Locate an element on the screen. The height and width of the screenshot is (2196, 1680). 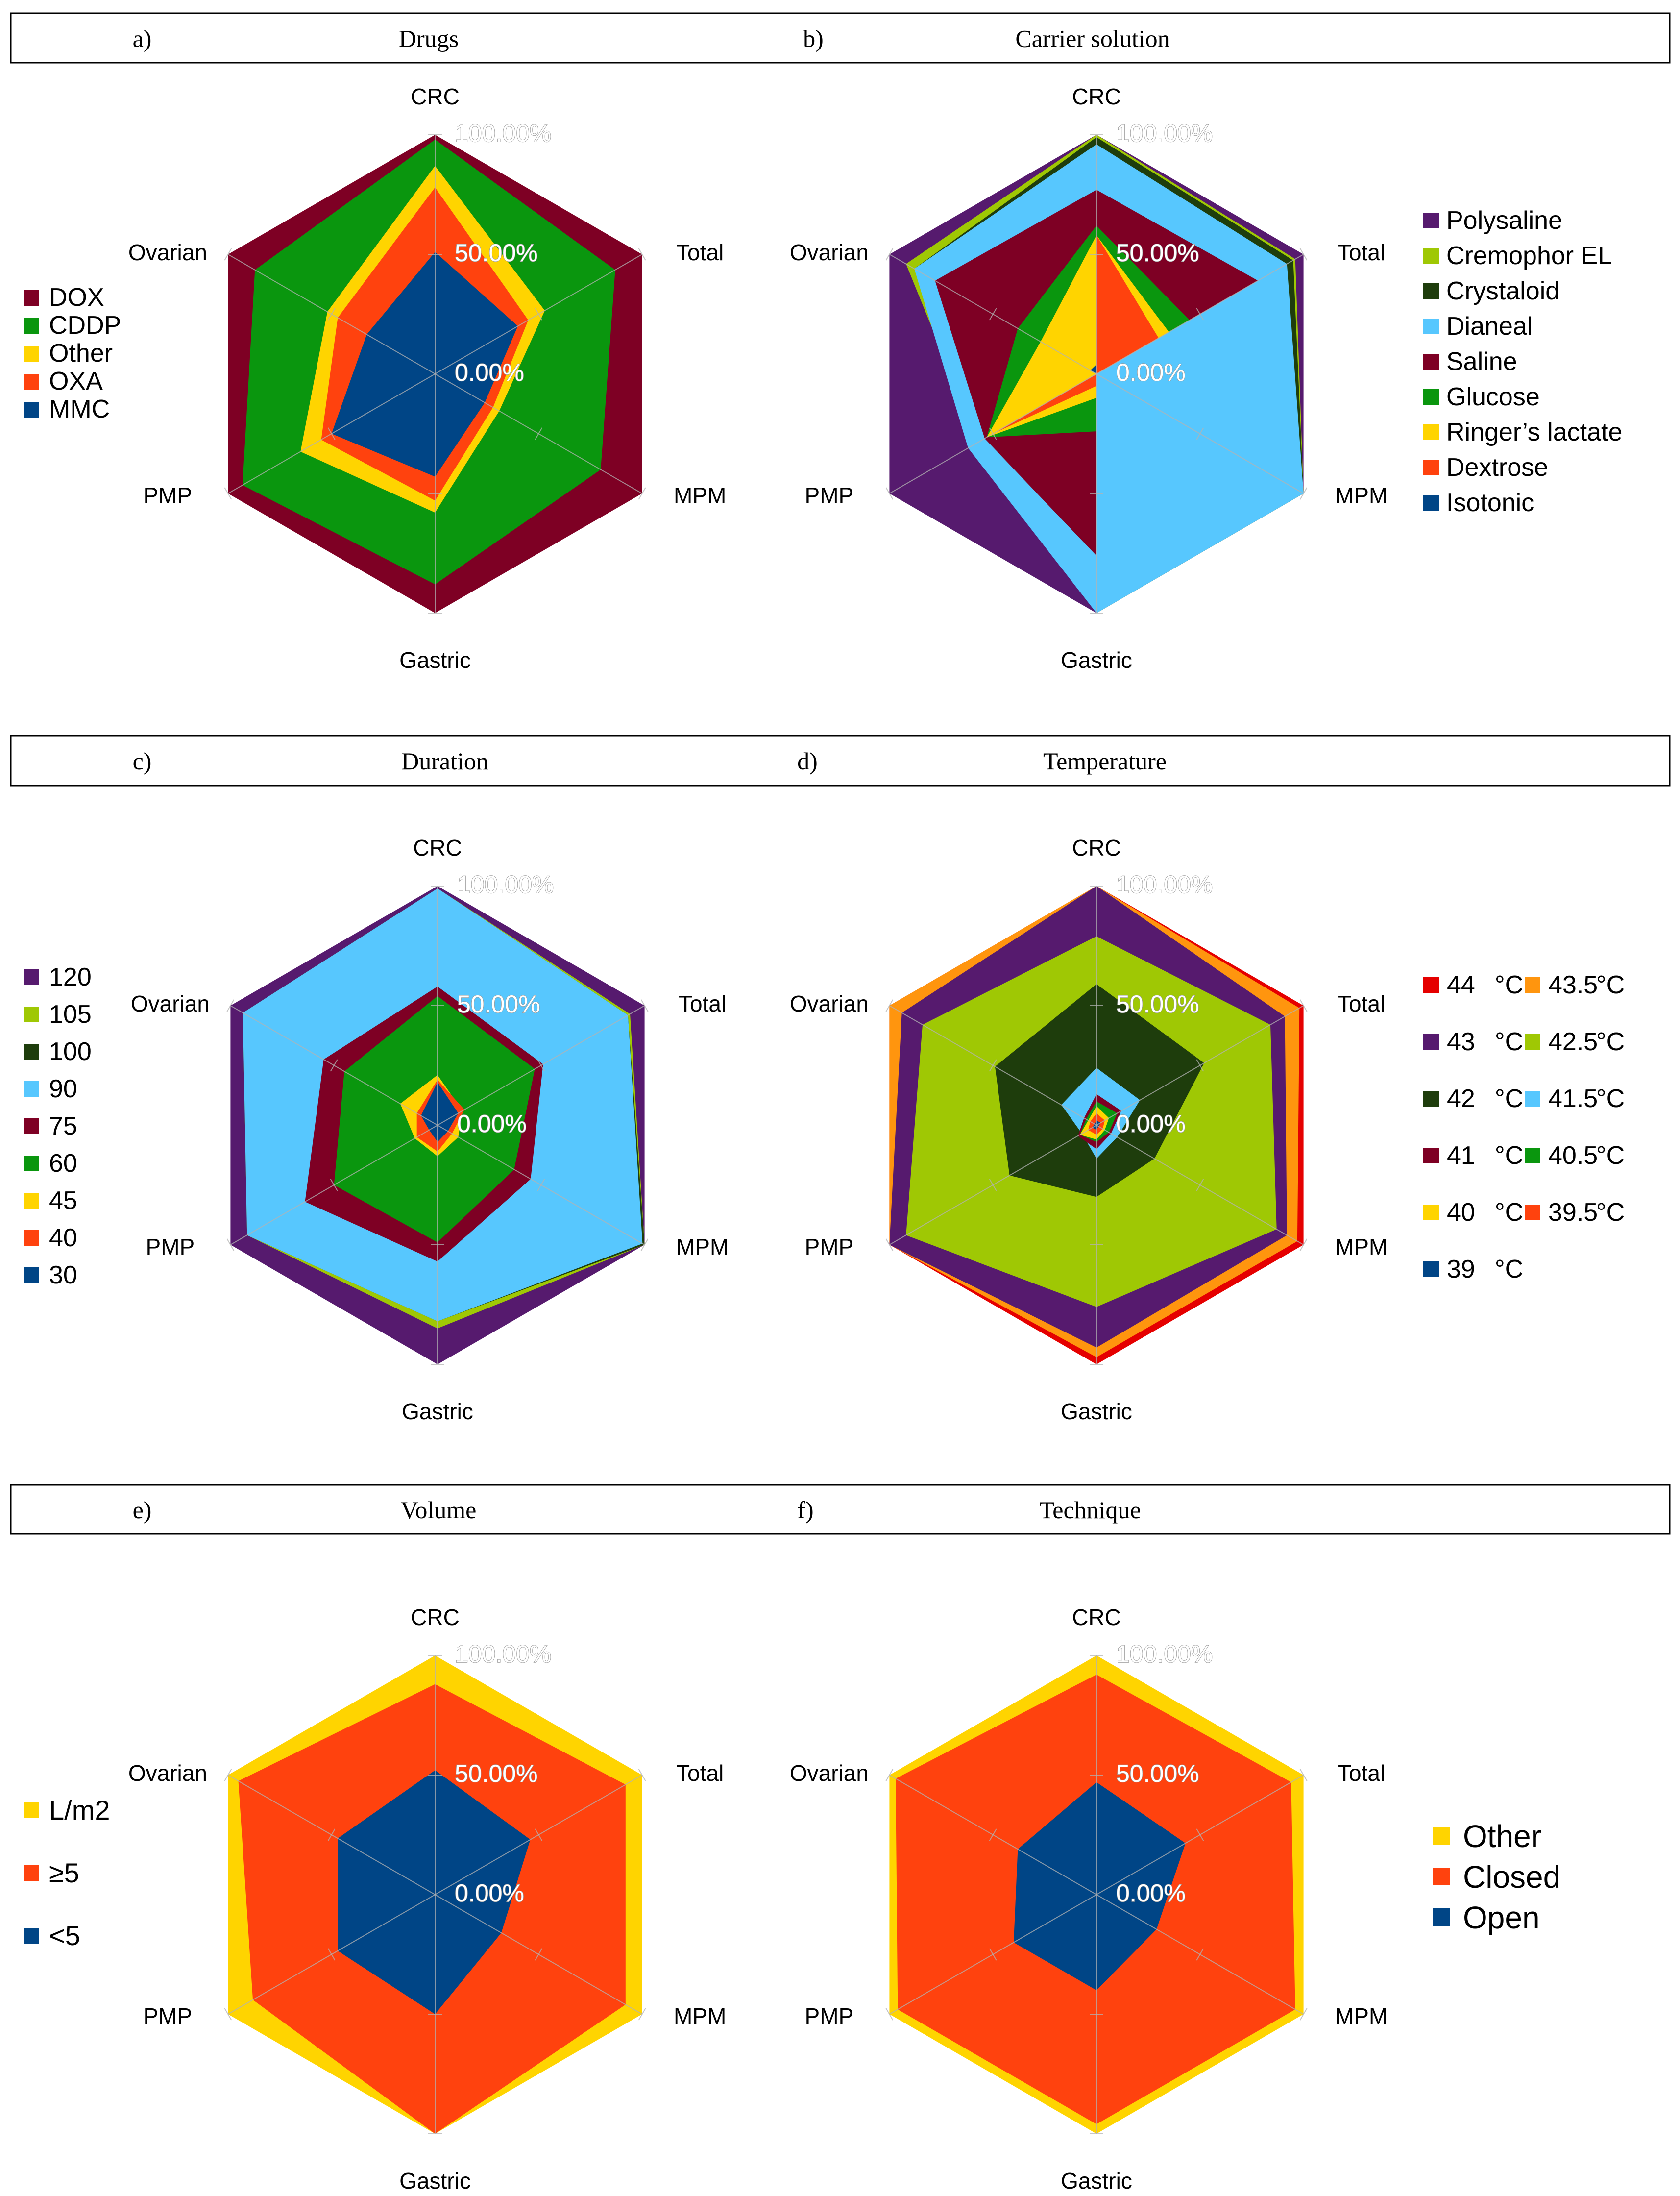
legend-label: CDDP is located at coordinates (85, 325).